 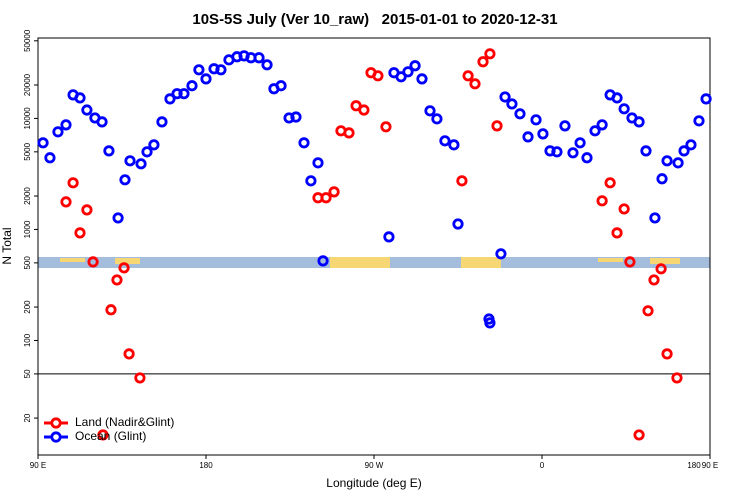 What do you see at coordinates (542, 465) in the screenshot?
I see `x-tick-label: 0` at bounding box center [542, 465].